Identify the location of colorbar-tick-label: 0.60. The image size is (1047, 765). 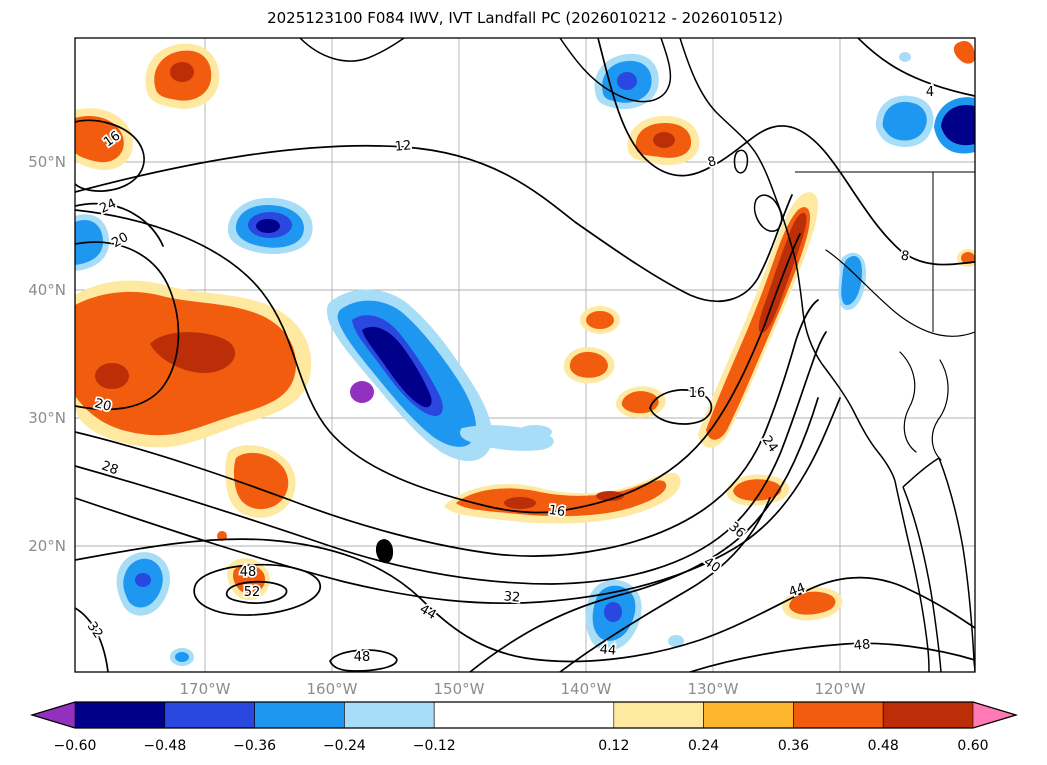
(972, 746).